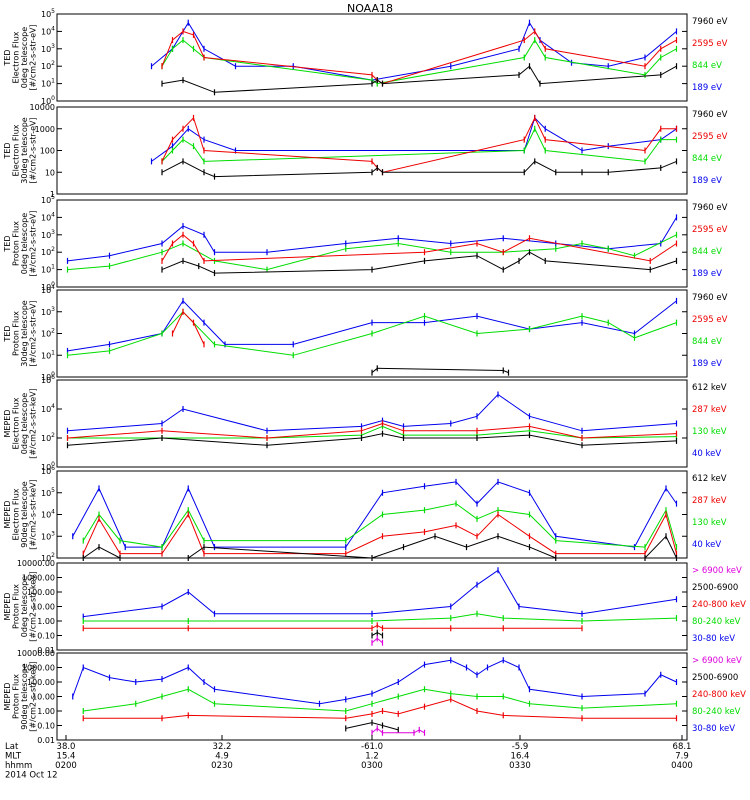  What do you see at coordinates (520, 766) in the screenshot?
I see `x-tick-label-hhmm: 0330` at bounding box center [520, 766].